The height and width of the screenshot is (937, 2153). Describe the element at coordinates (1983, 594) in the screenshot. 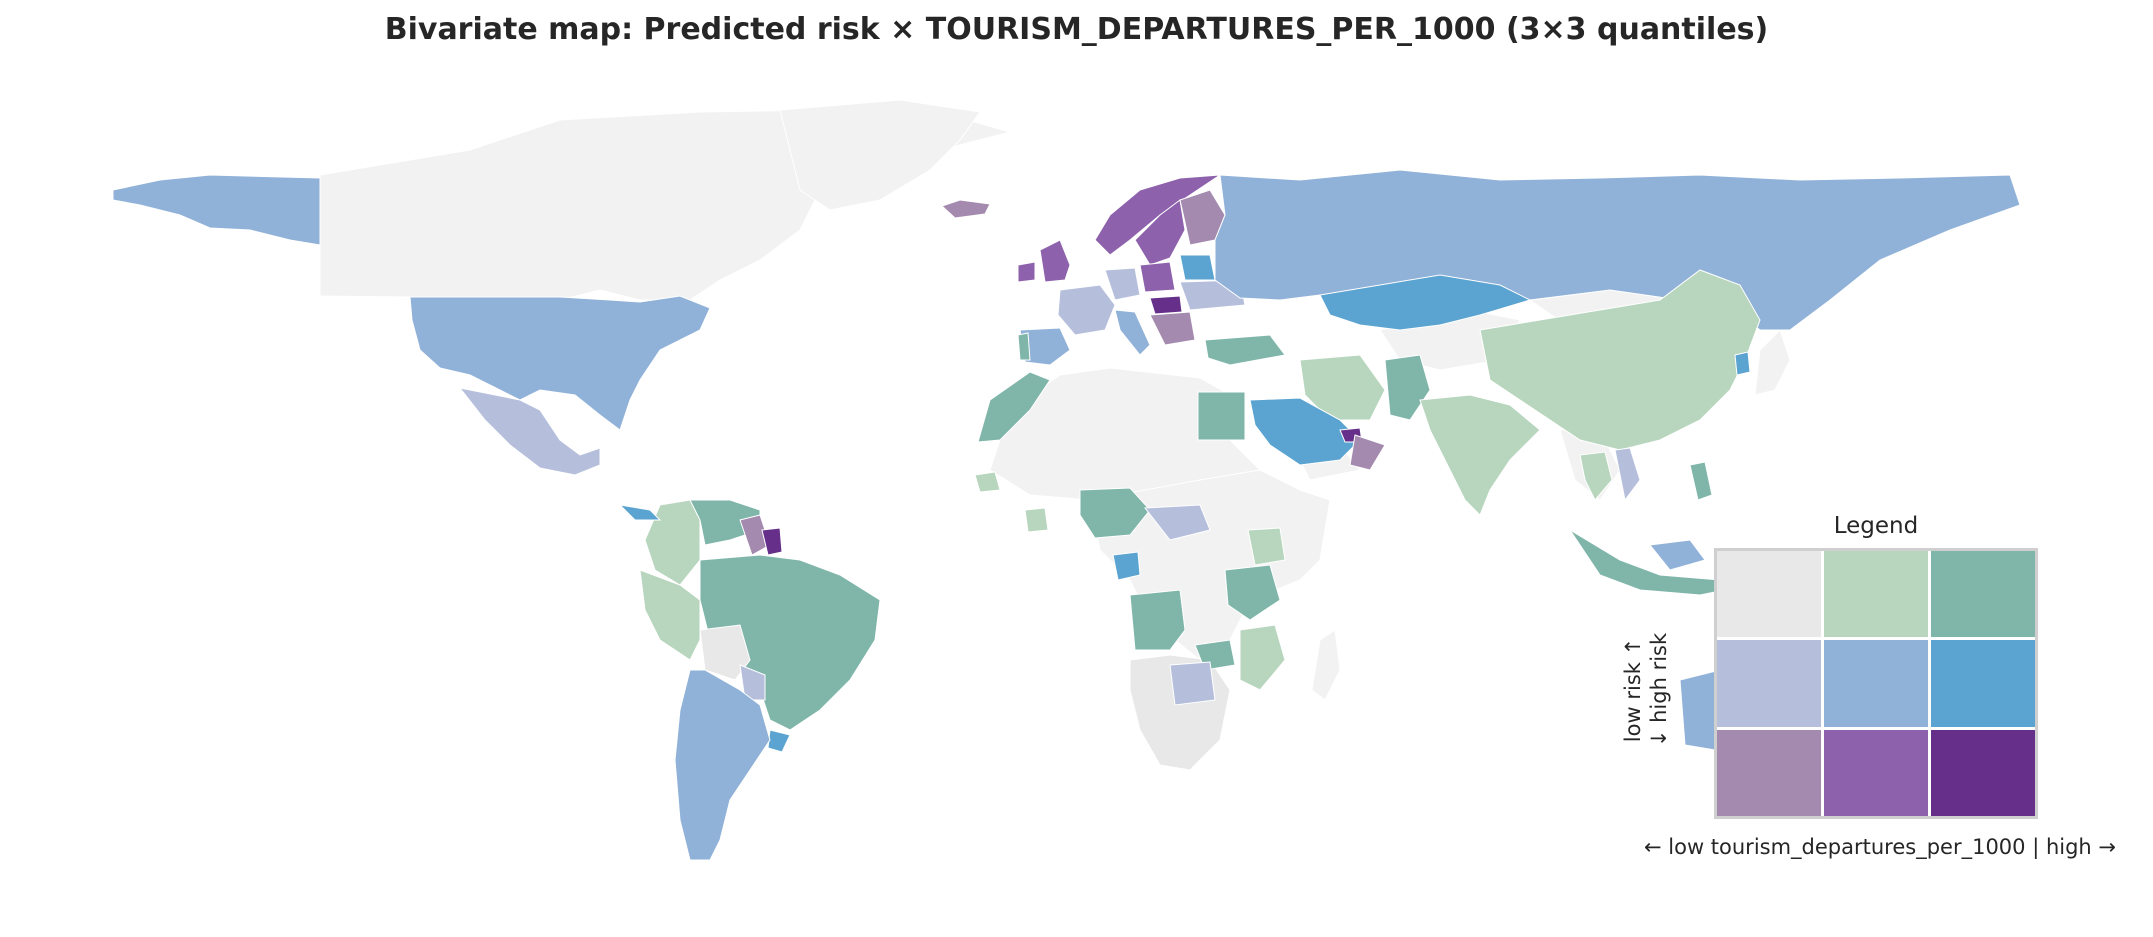

I see `legend-cell-low-risk-high-tourism` at that location.